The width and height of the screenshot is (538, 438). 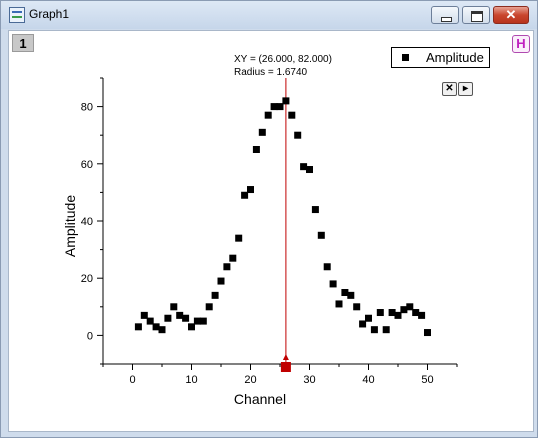 I want to click on maximize-button, so click(x=476, y=15).